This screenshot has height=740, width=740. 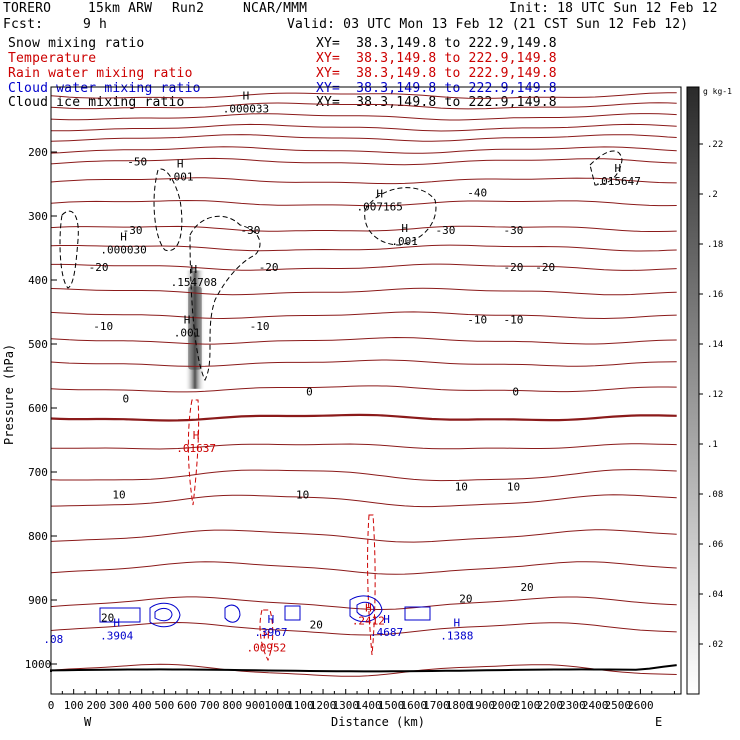 I want to click on x-tick-label: 100, so click(x=74, y=705).